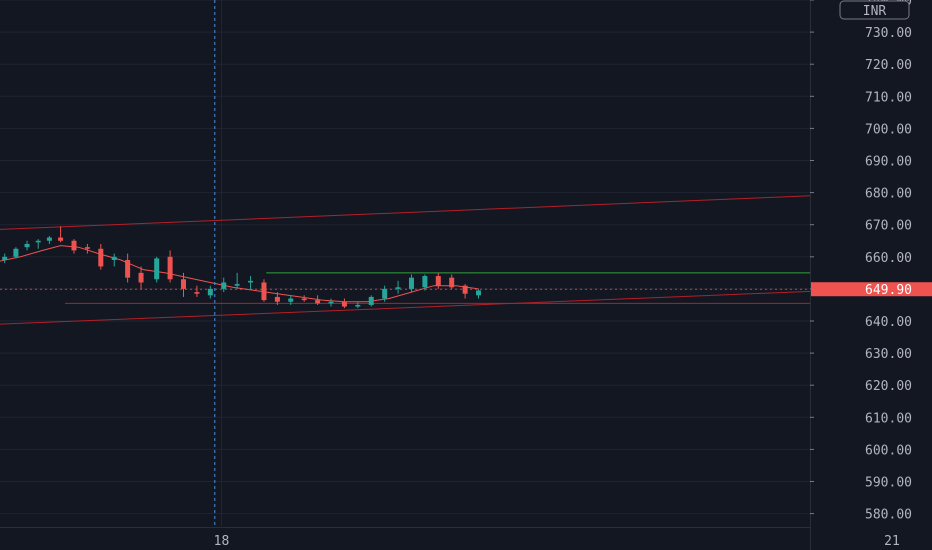 This screenshot has height=550, width=932. I want to click on currency-badge, so click(874, 10).